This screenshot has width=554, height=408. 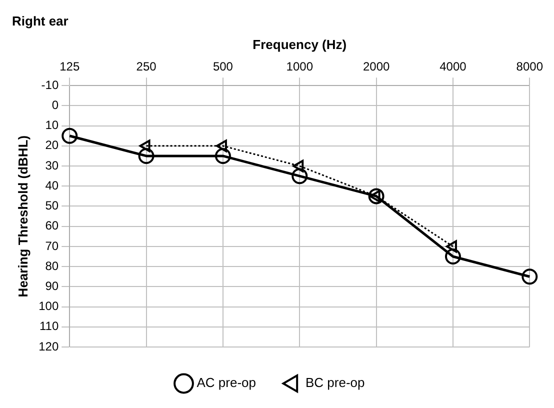 I want to click on y-tick-label: 60, so click(x=52, y=225).